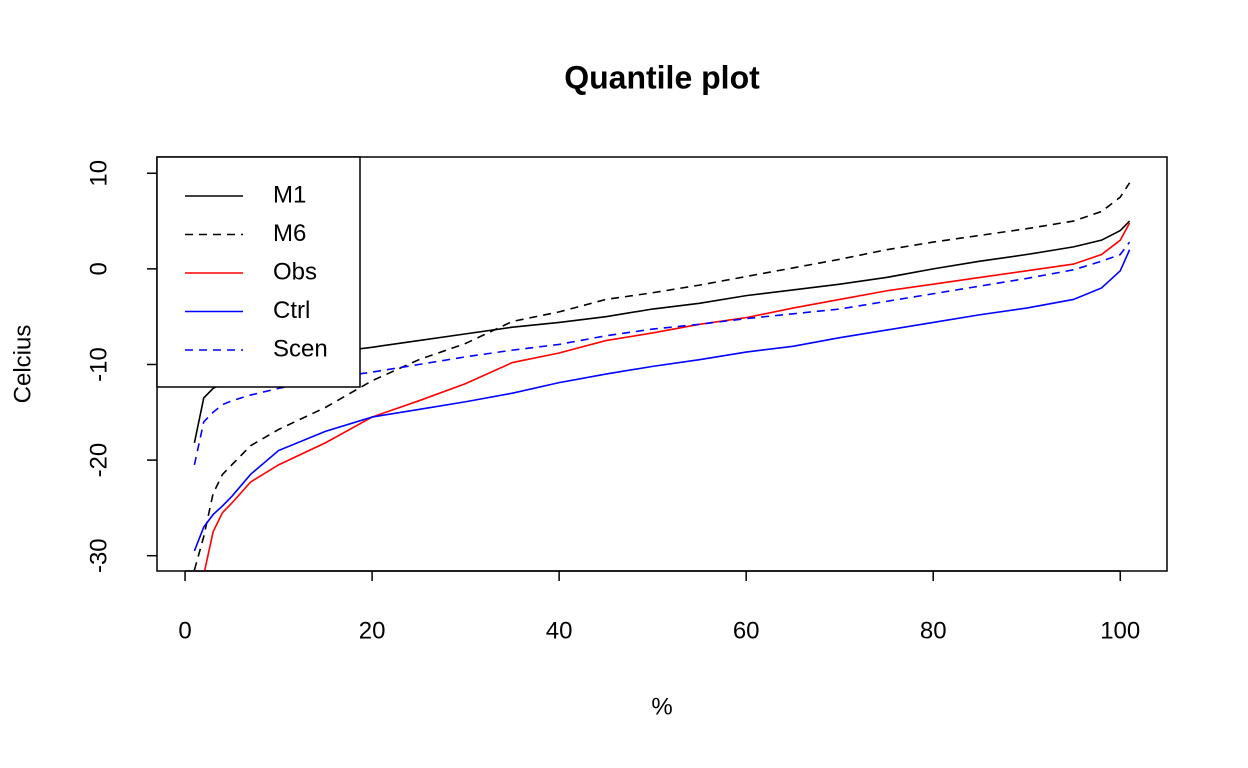 The height and width of the screenshot is (768, 1248). What do you see at coordinates (289, 194) in the screenshot?
I see `legend-label: M1` at bounding box center [289, 194].